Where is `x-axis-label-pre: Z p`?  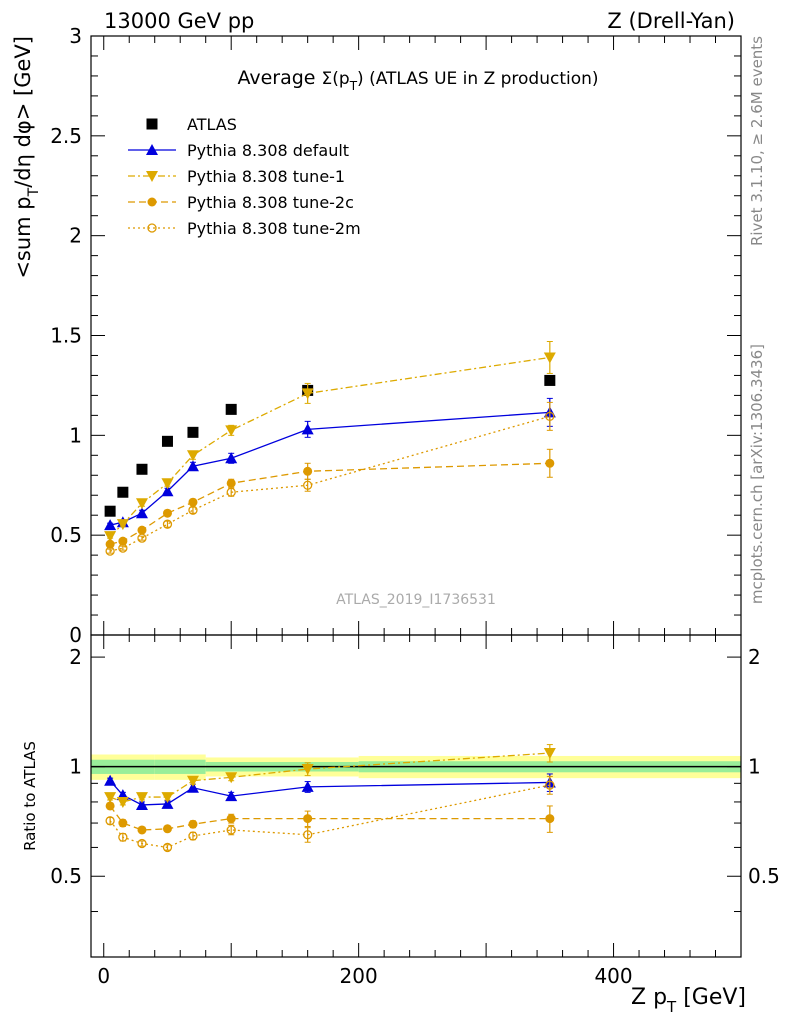
x-axis-label-pre: Z p is located at coordinates (649, 997).